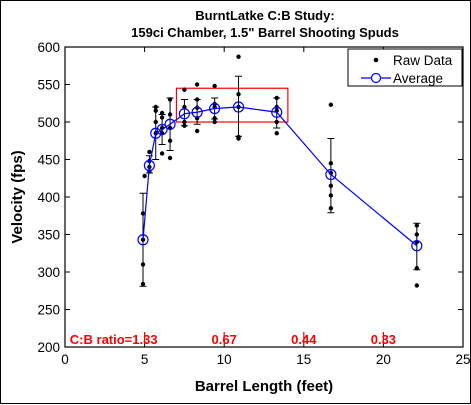 This screenshot has width=471, height=405. I want to click on x-tick-label: 0, so click(65, 359).